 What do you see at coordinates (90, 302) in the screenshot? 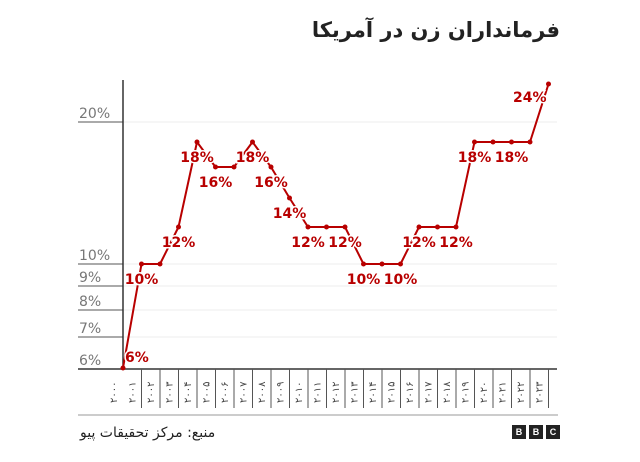
I see `y-tick-label: 8%` at bounding box center [90, 302].